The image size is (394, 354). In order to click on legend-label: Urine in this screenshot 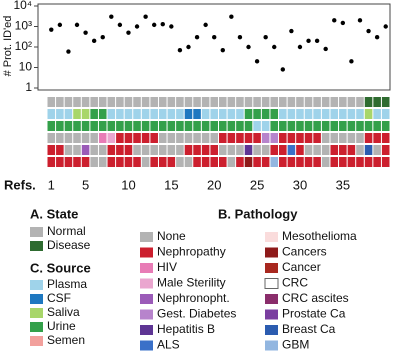, I will do `click(61, 326)`.